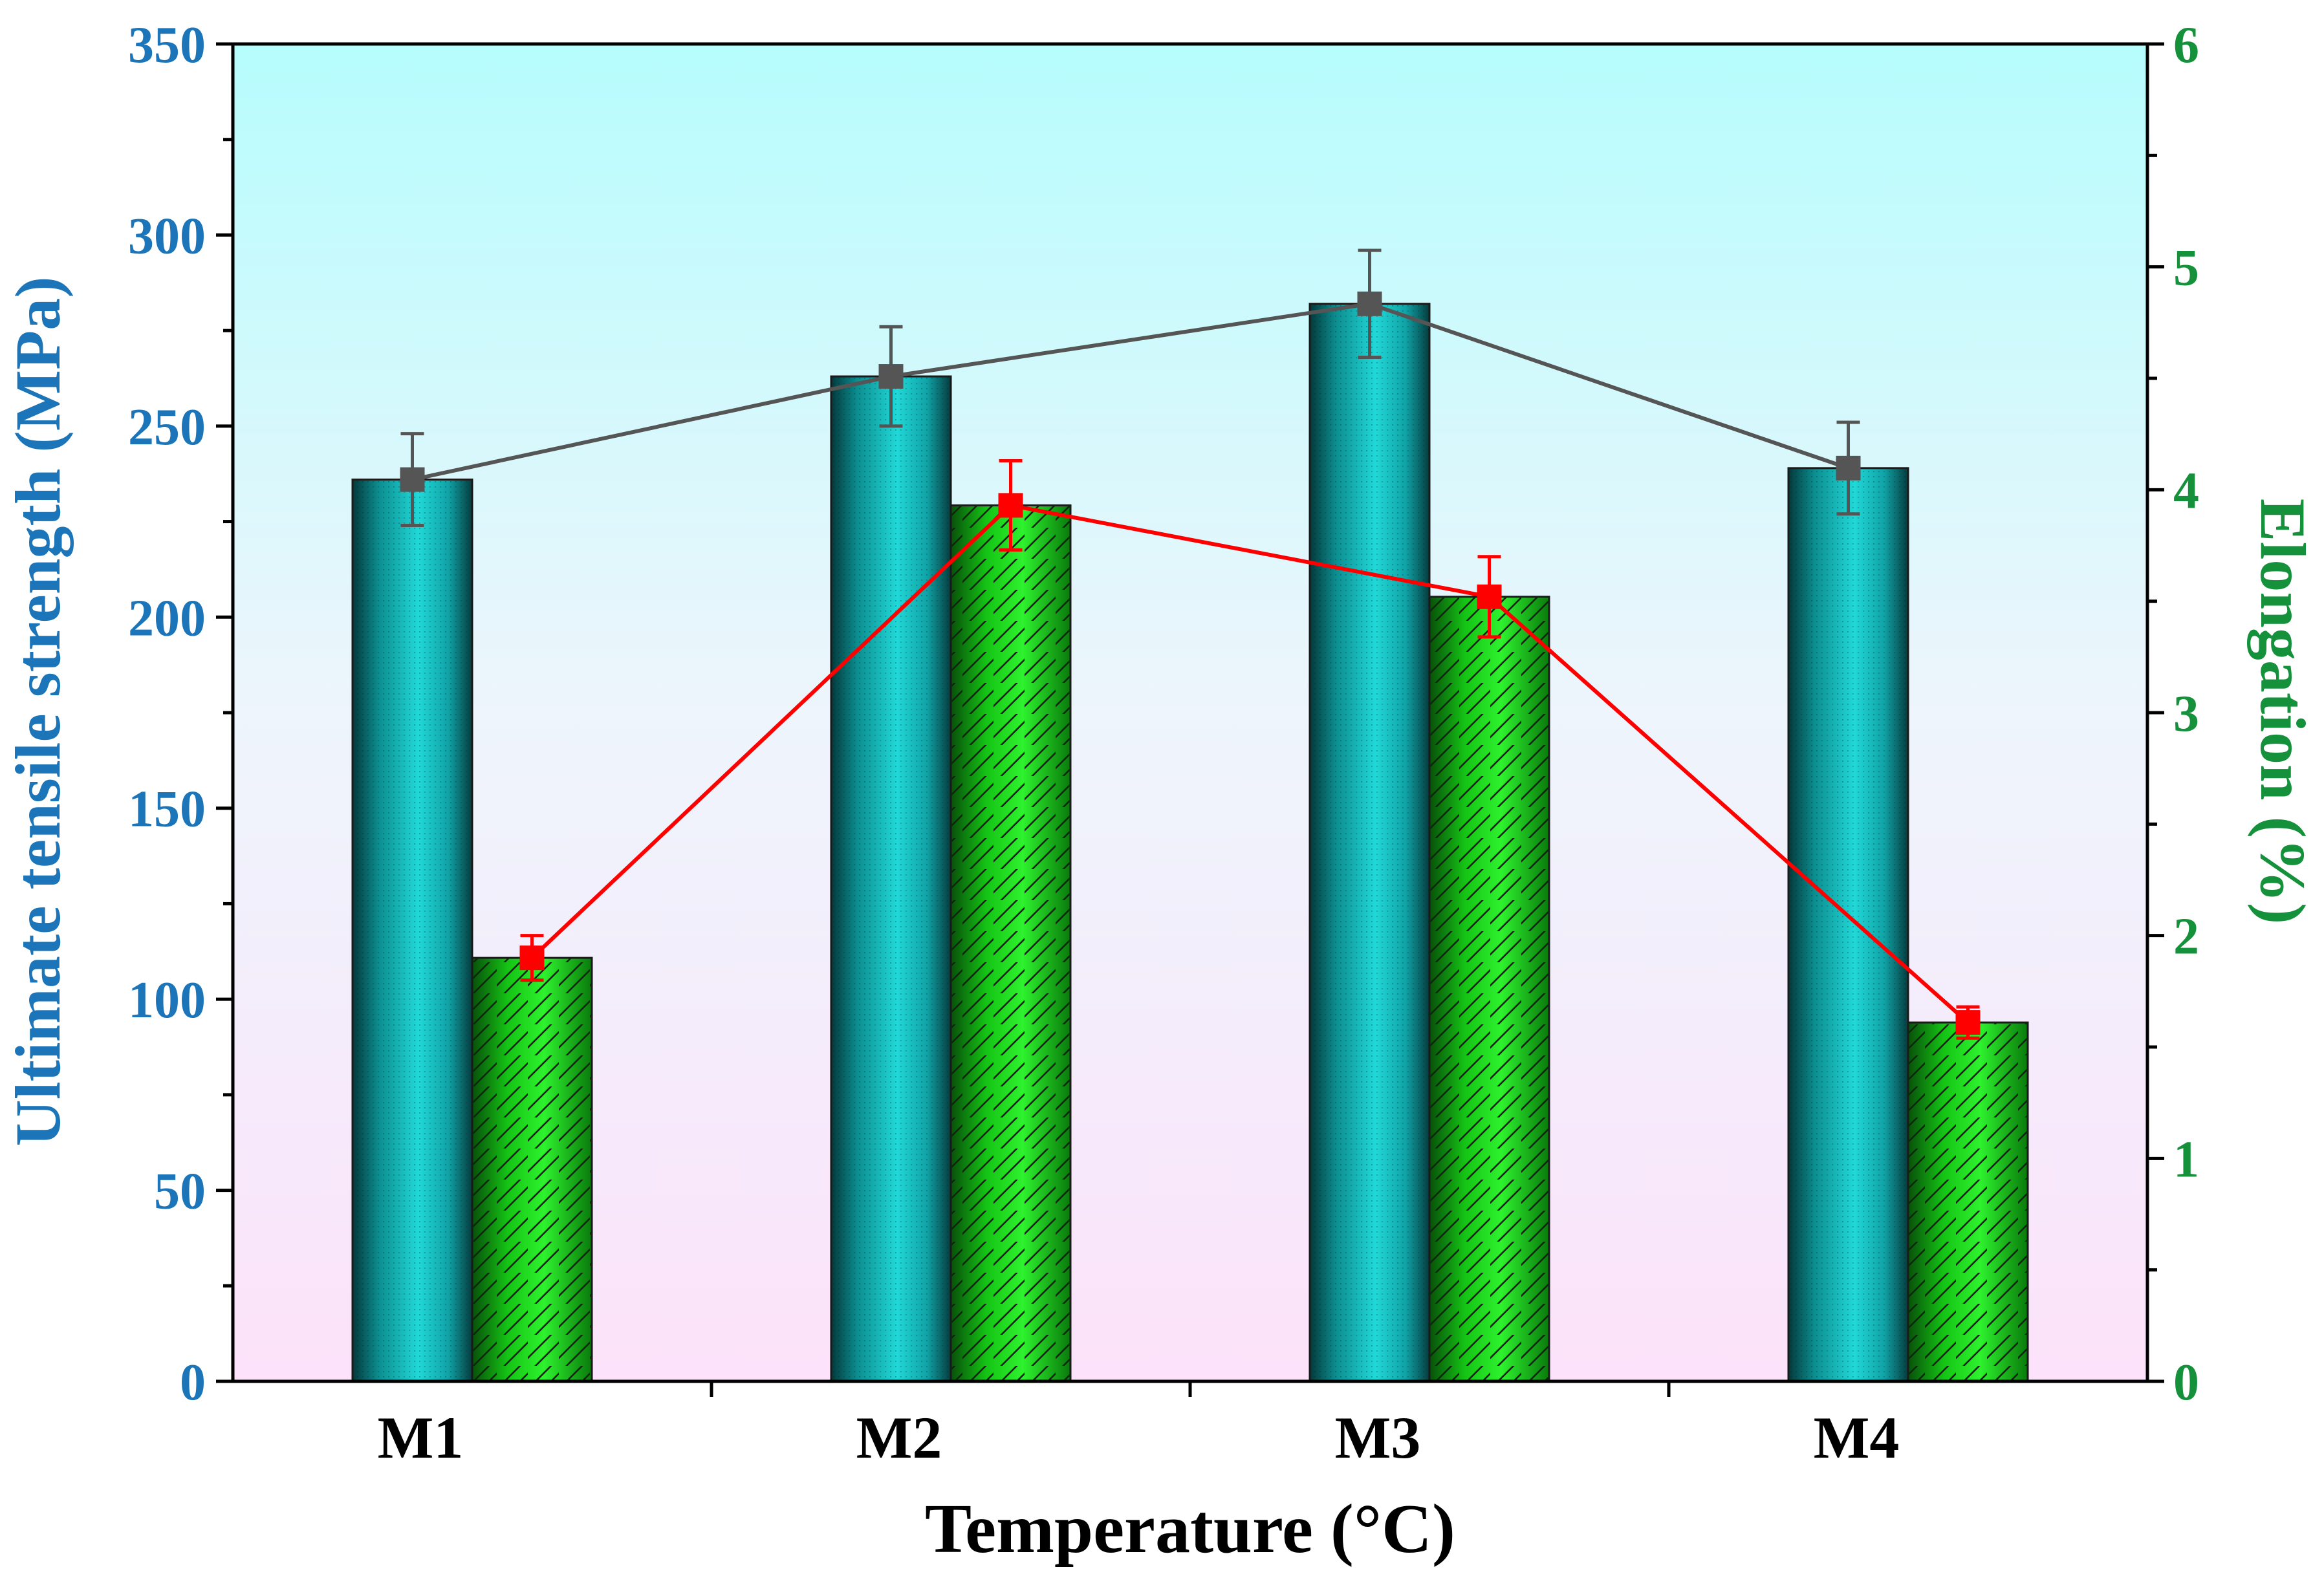  Describe the element at coordinates (532, 1169) in the screenshot. I see `bar-elongation-hatch-M1` at that location.